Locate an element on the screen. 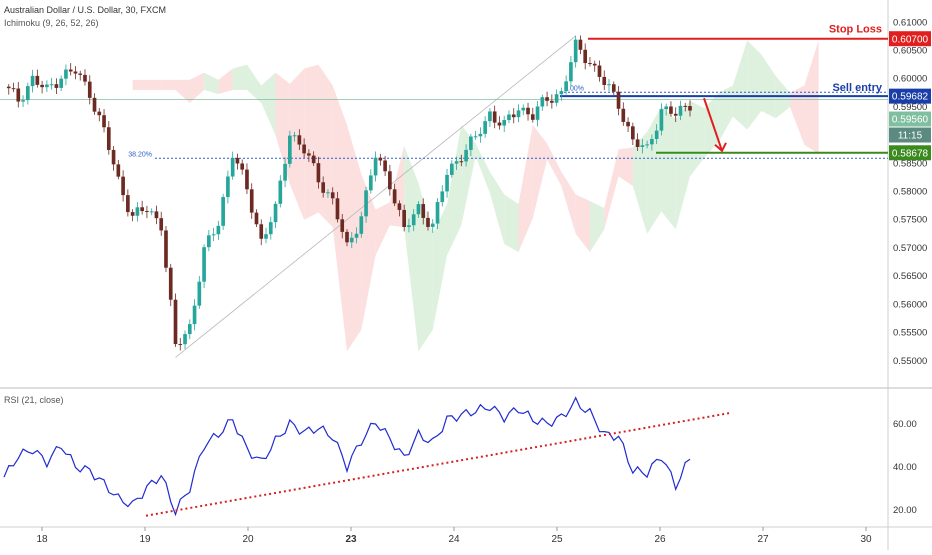 The image size is (932, 555). time-tick-label-2: 20 is located at coordinates (248, 539).